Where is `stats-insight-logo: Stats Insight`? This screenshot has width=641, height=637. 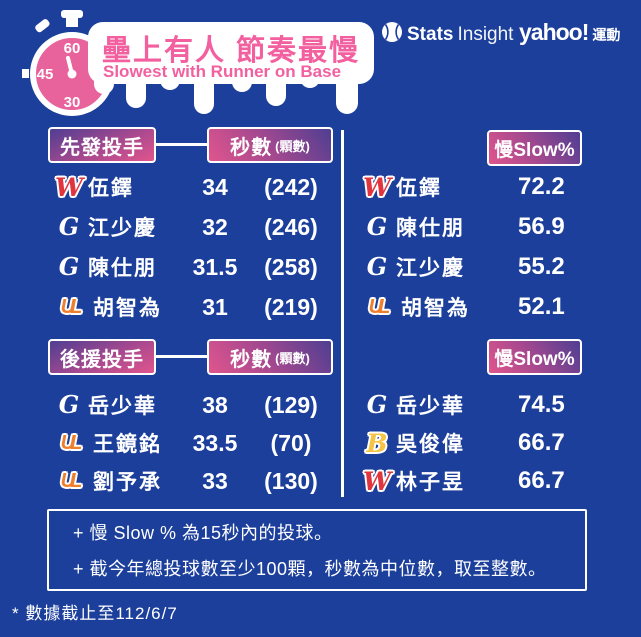
stats-insight-logo: Stats Insight is located at coordinates (447, 35).